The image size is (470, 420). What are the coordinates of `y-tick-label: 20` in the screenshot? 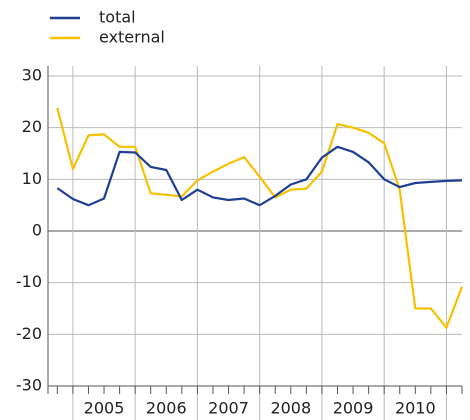 It's located at (32, 126).